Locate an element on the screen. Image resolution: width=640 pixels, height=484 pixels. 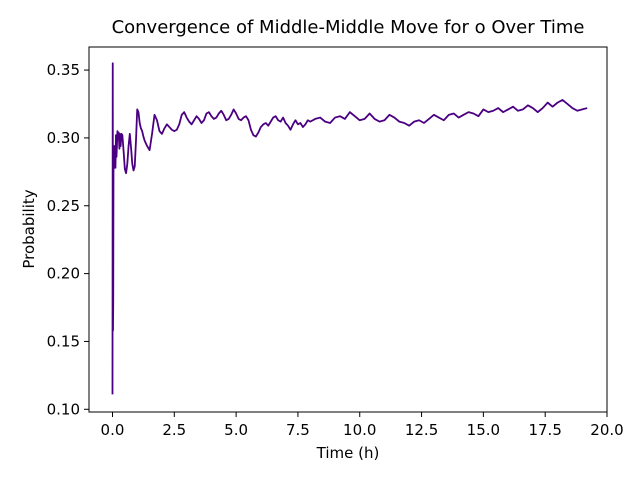
y-tick-label: 0.20 is located at coordinates (63, 274).